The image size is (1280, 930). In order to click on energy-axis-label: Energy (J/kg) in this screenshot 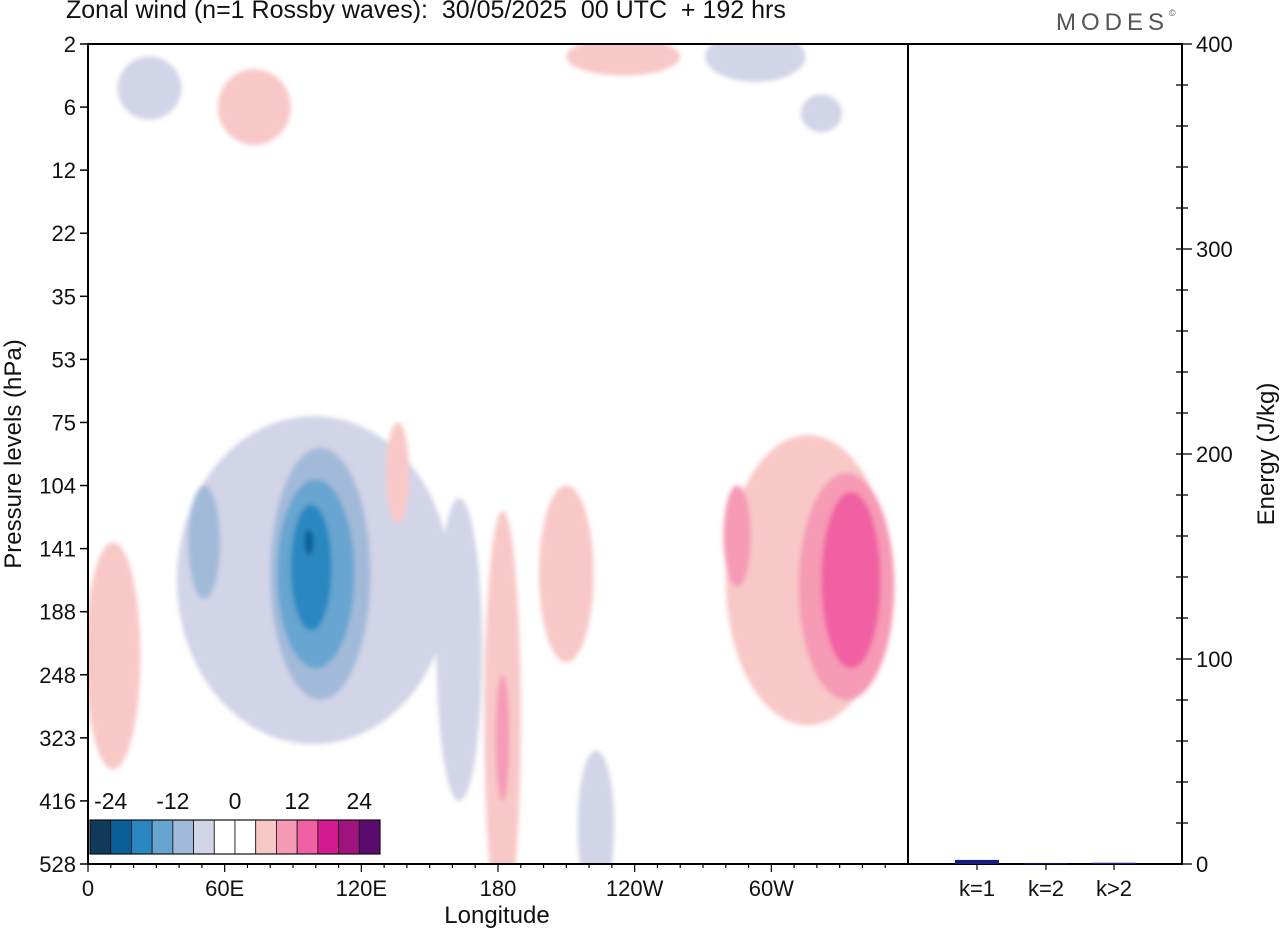, I will do `click(1266, 454)`.